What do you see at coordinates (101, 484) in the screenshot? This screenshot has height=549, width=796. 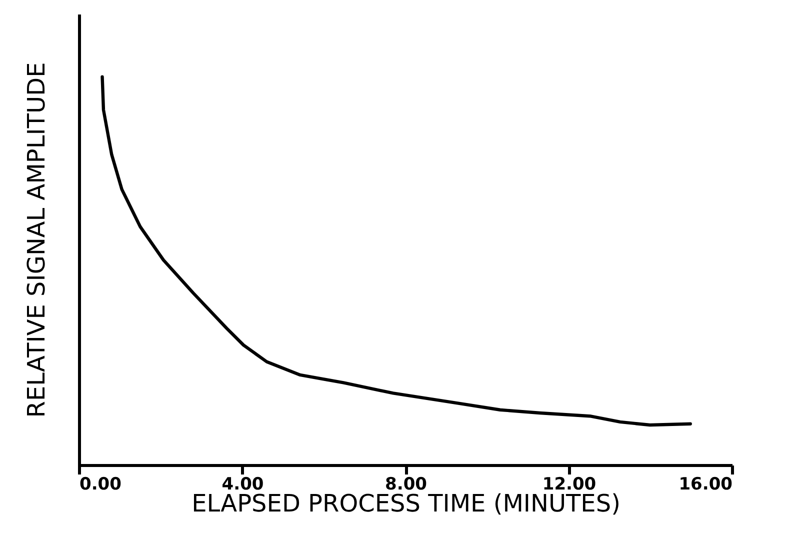 I see `x-tick-label: 0.00` at bounding box center [101, 484].